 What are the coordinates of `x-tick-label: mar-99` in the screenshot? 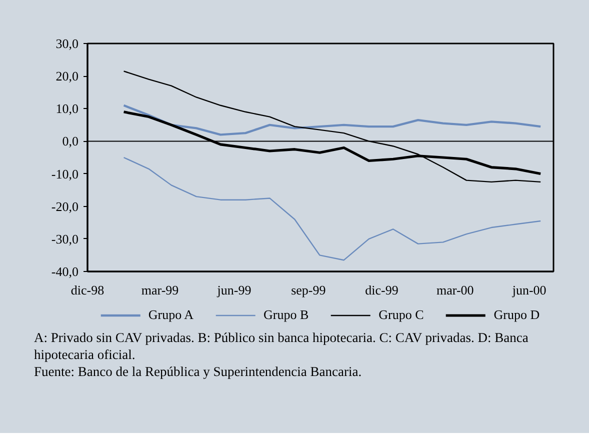 It's located at (160, 290).